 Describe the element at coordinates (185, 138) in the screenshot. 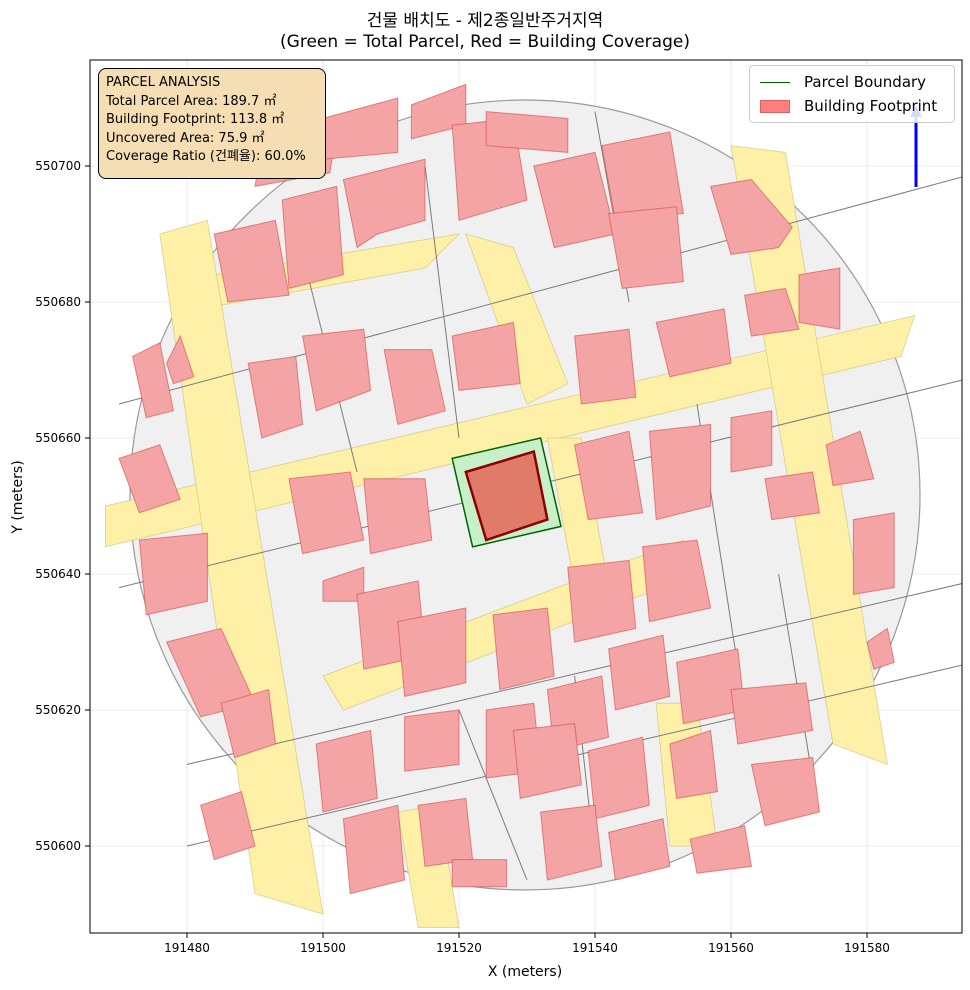

I see `analysis-uncovered: Uncovered Area: 75.9 ㎡` at that location.